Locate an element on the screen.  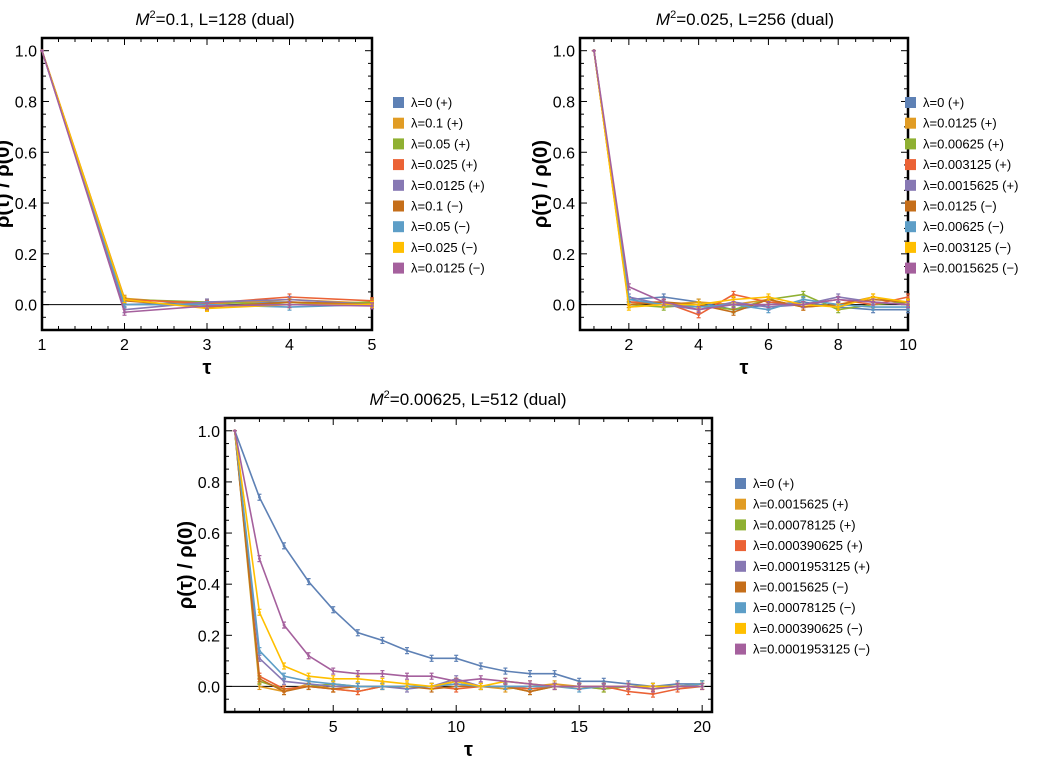
legend-label: λ=0.0015625 (+) is located at coordinates (970, 185).